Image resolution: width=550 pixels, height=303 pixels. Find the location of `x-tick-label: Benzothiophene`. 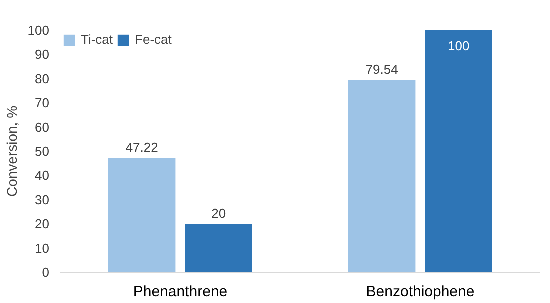

x-tick-label: Benzothiophene is located at coordinates (420, 292).